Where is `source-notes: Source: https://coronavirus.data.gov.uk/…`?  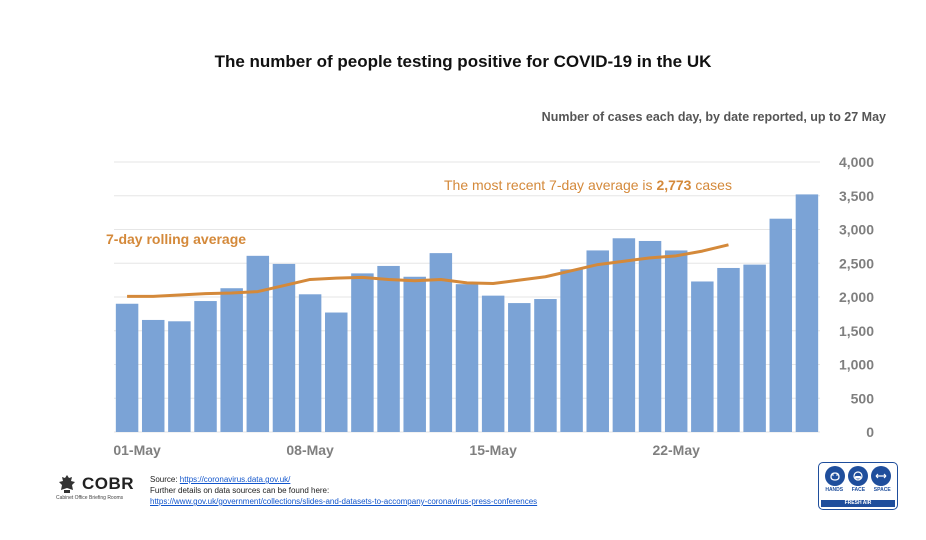
source-notes: Source: https://coronavirus.data.gov.uk/… is located at coordinates (343, 490).